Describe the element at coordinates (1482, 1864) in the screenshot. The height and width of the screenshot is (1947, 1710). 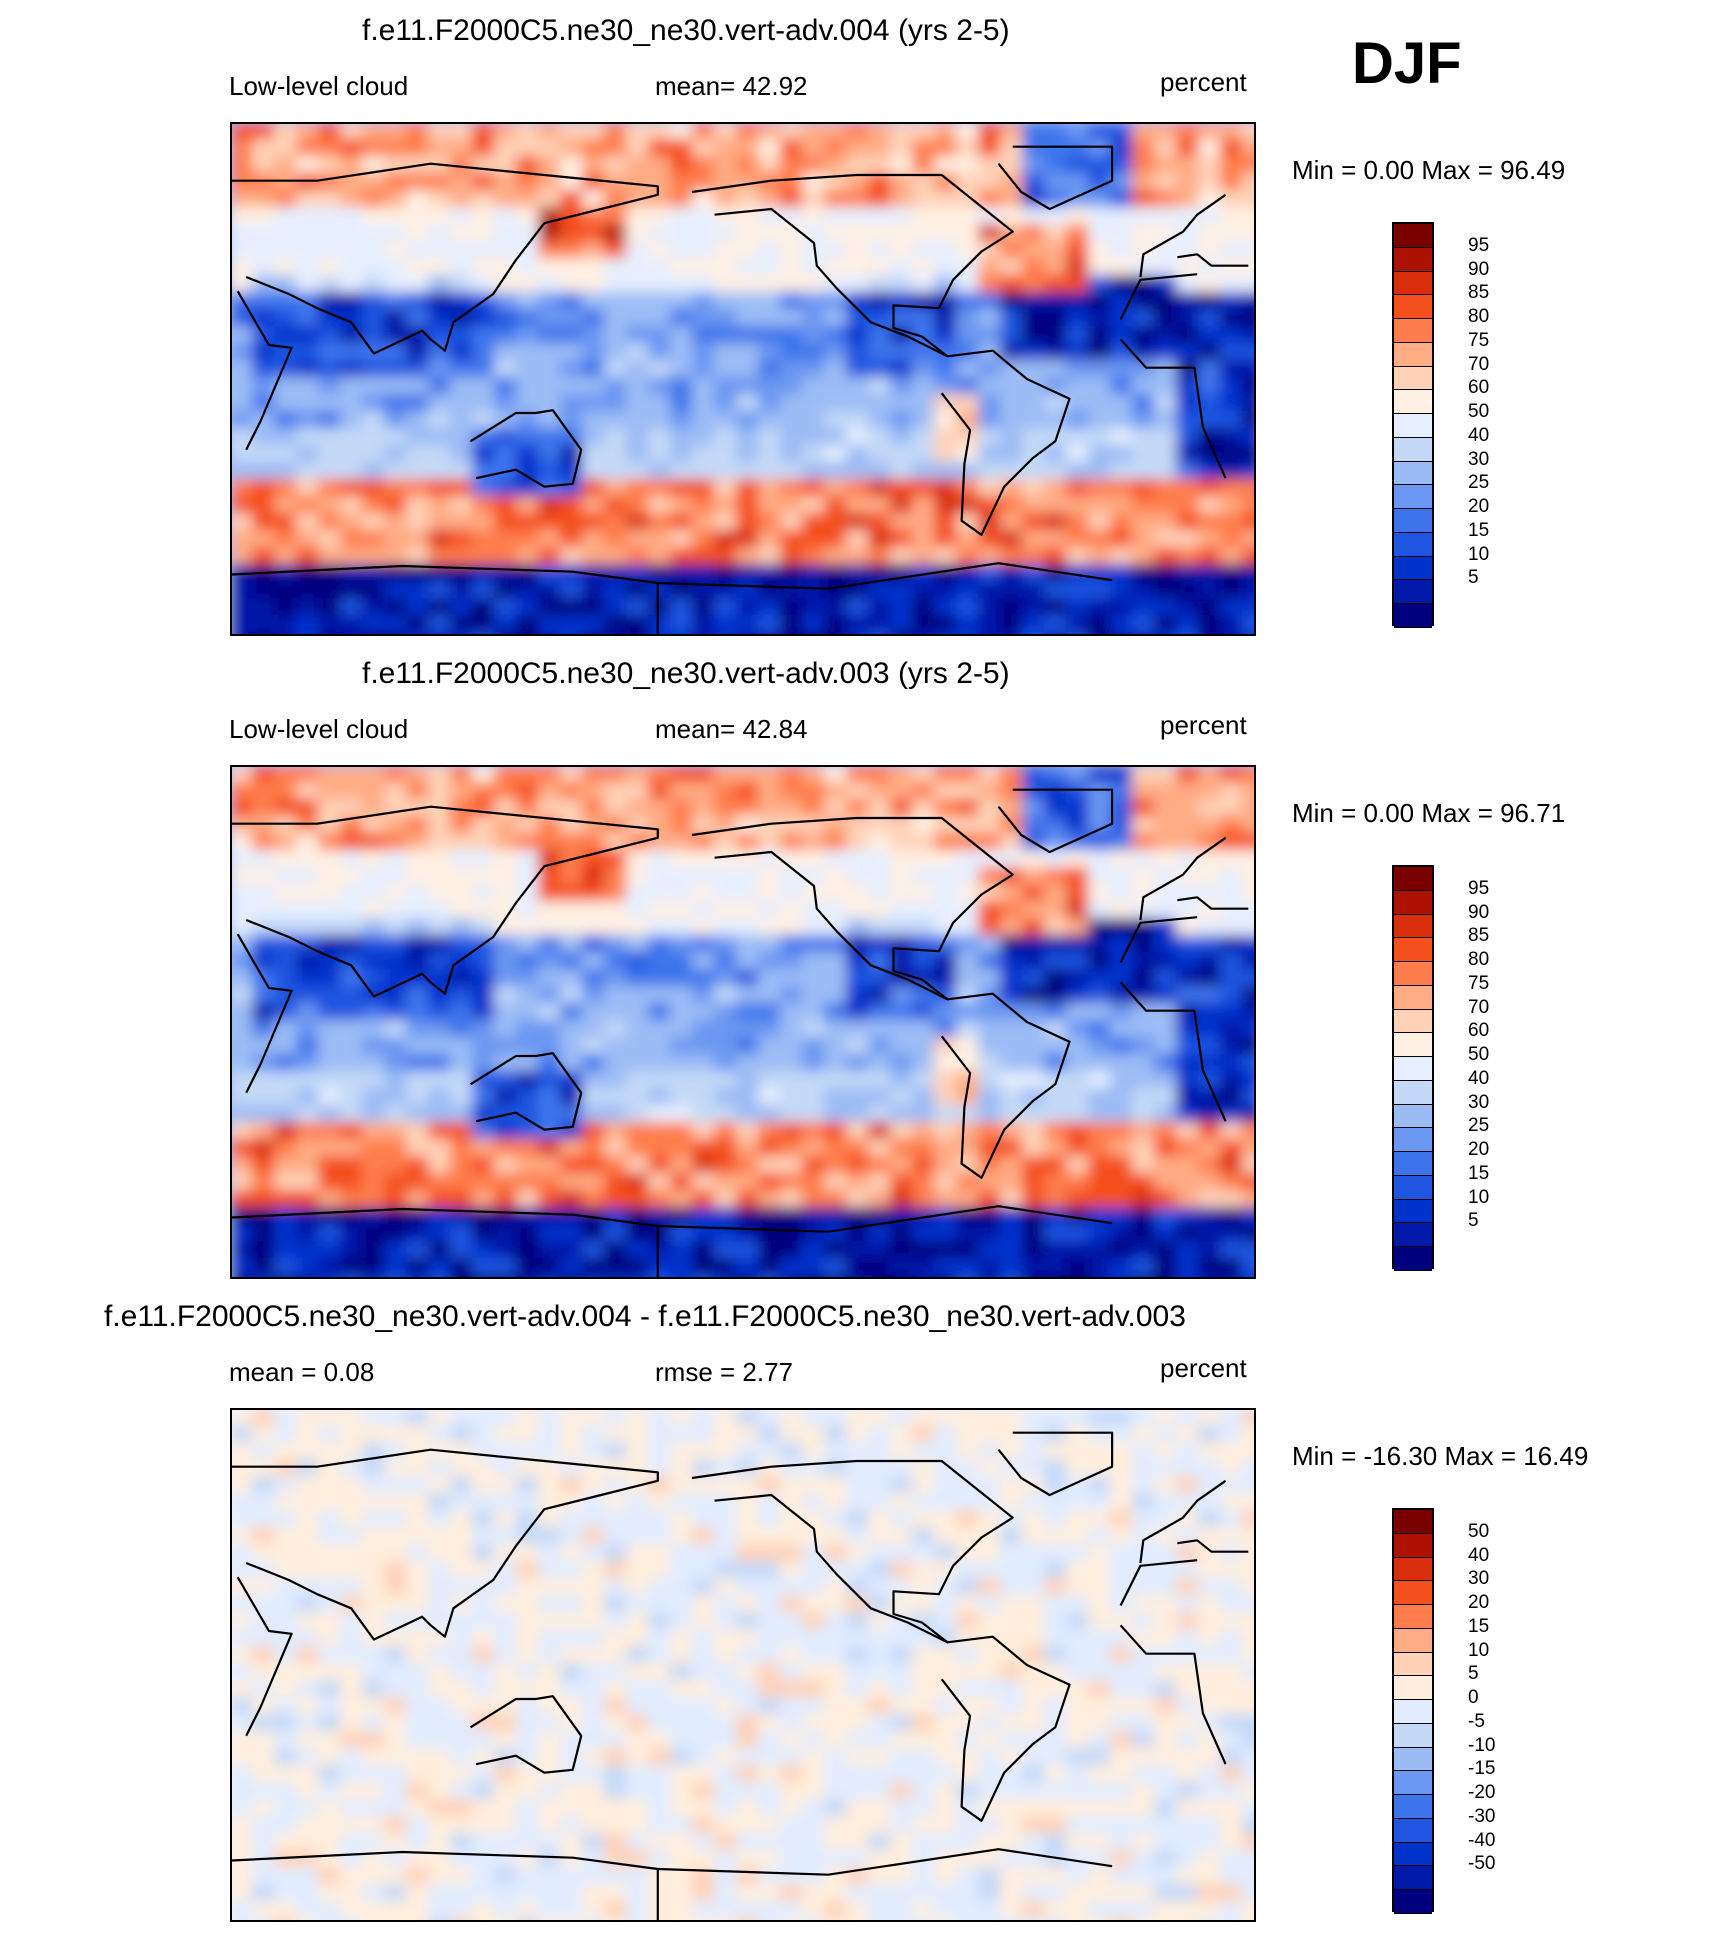
I see `colorbar-tick-label: -50` at that location.